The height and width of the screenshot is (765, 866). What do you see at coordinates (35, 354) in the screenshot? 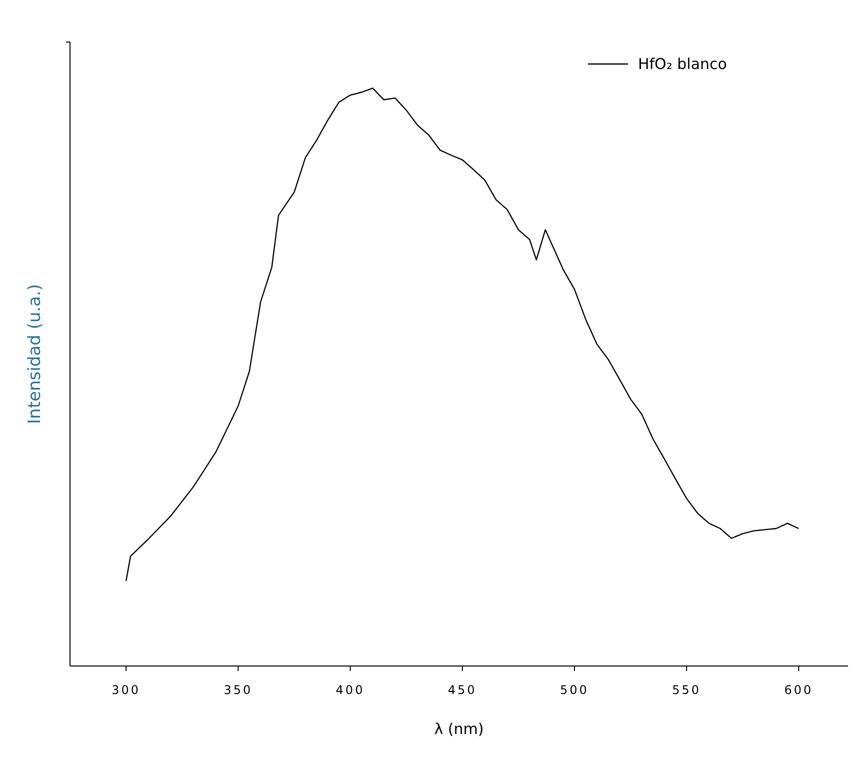
I see `y-axis-title: Intensidad (u.a.)` at bounding box center [35, 354].